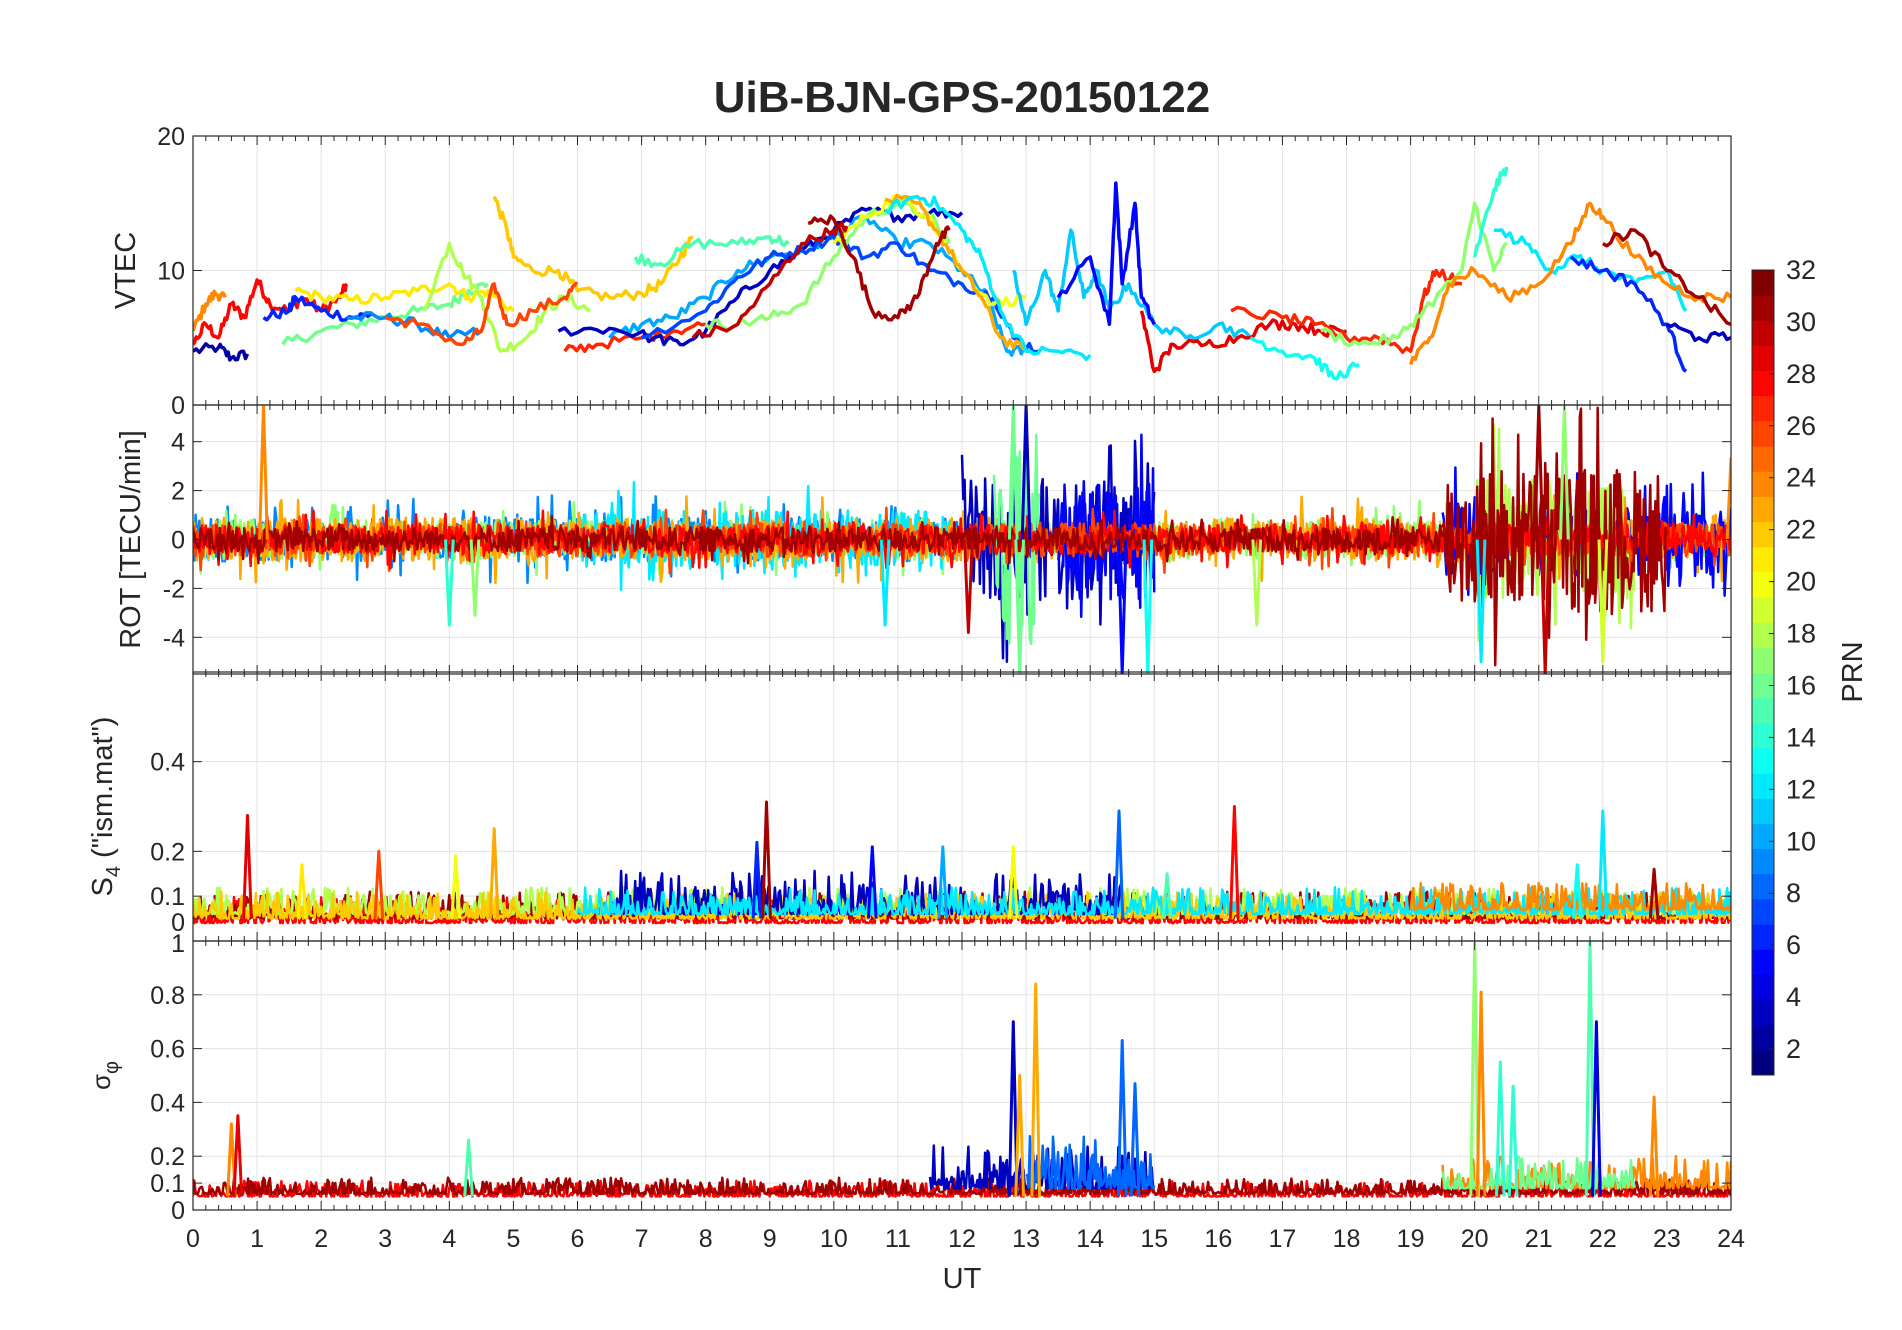 Image resolution: width=1902 pixels, height=1330 pixels. Describe the element at coordinates (321, 1239) in the screenshot. I see `x-tick-label: 2` at that location.